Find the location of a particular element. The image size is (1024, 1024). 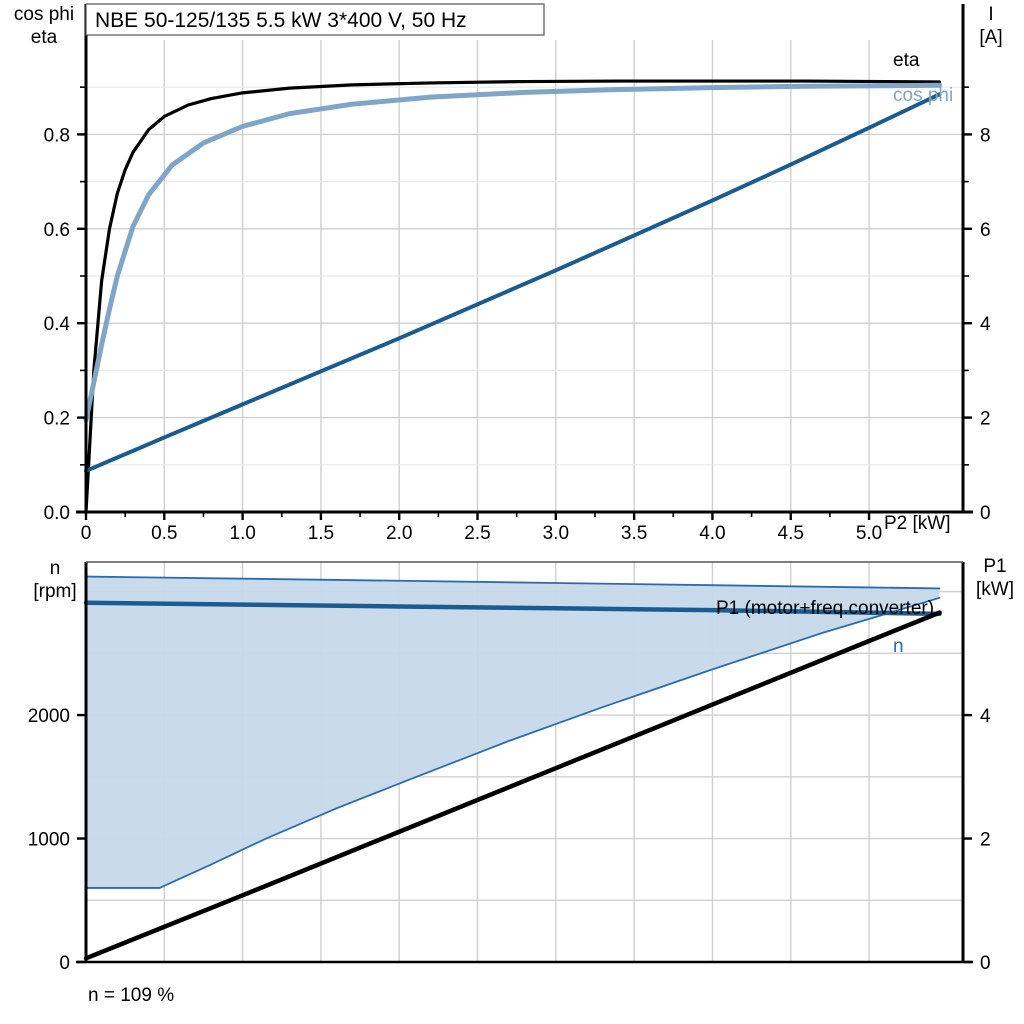

lower-right-axis-label-line2: [kW] is located at coordinates (995, 589).